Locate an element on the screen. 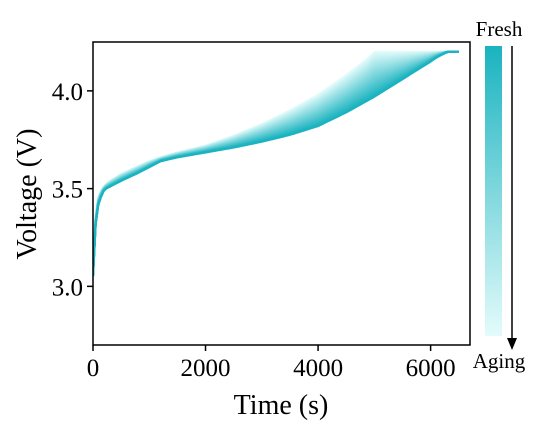 This screenshot has height=433, width=550. aging-arrow-head-icon is located at coordinates (512, 344).